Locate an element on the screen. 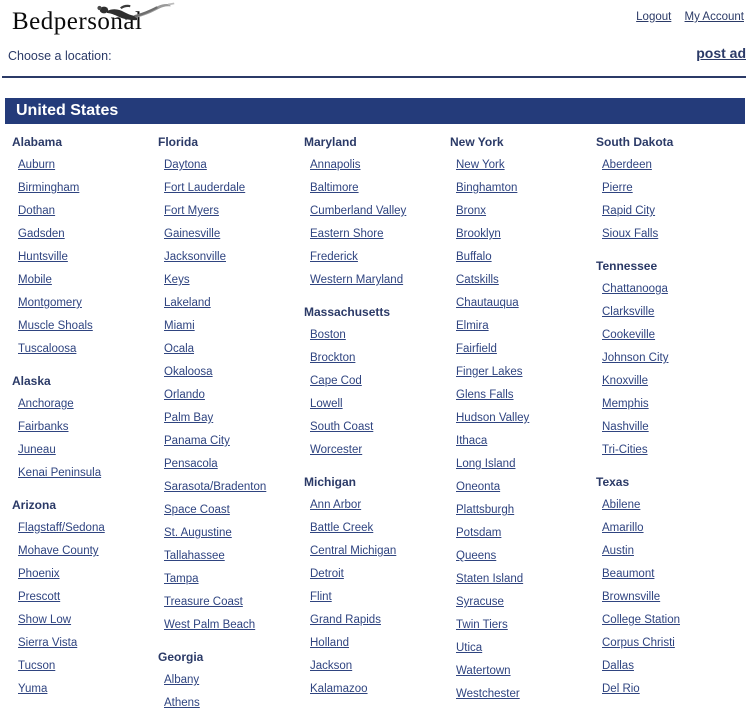 The image size is (752, 725). city-link: Juneau is located at coordinates (37, 450).